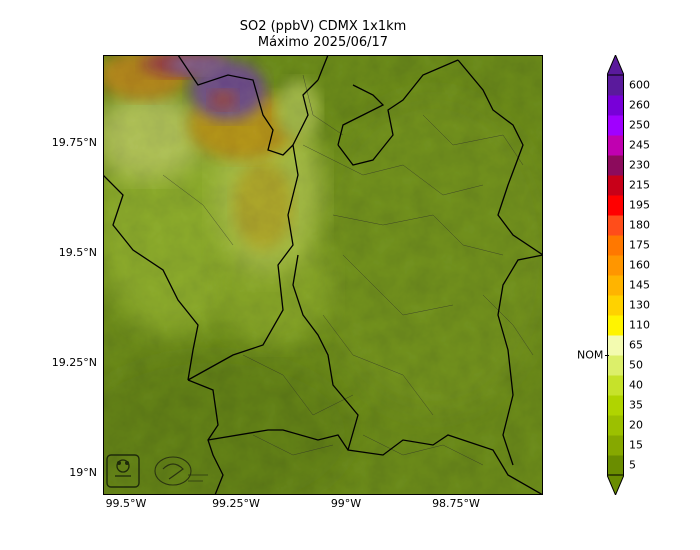 The height and width of the screenshot is (550, 700). I want to click on map-title: SO2 (ppbV) CDMX 1x1km Máximo 2025/06/17, so click(323, 35).